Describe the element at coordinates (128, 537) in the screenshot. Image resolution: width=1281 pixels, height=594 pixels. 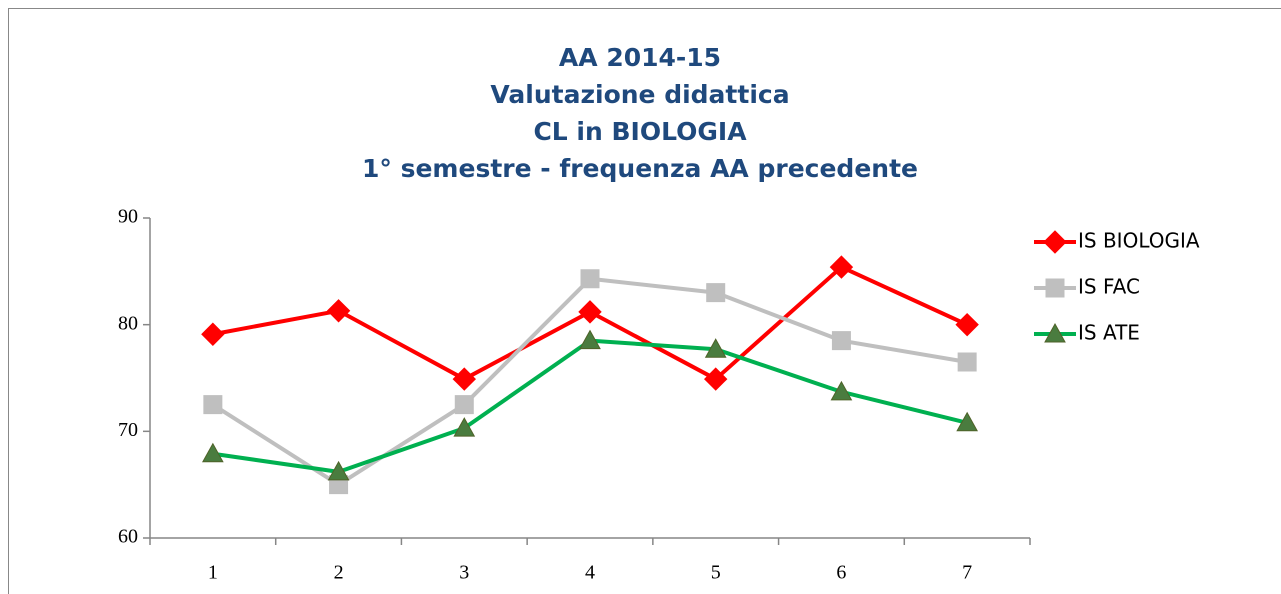
I see `y-tick-label: 60` at that location.